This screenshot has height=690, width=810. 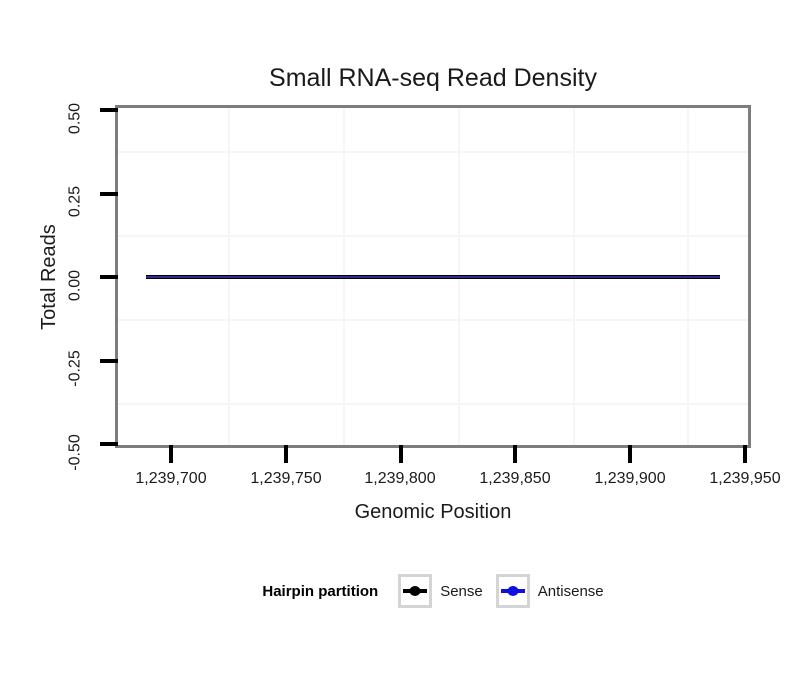 I want to click on y-tick-label: -0.25, so click(x=75, y=368).